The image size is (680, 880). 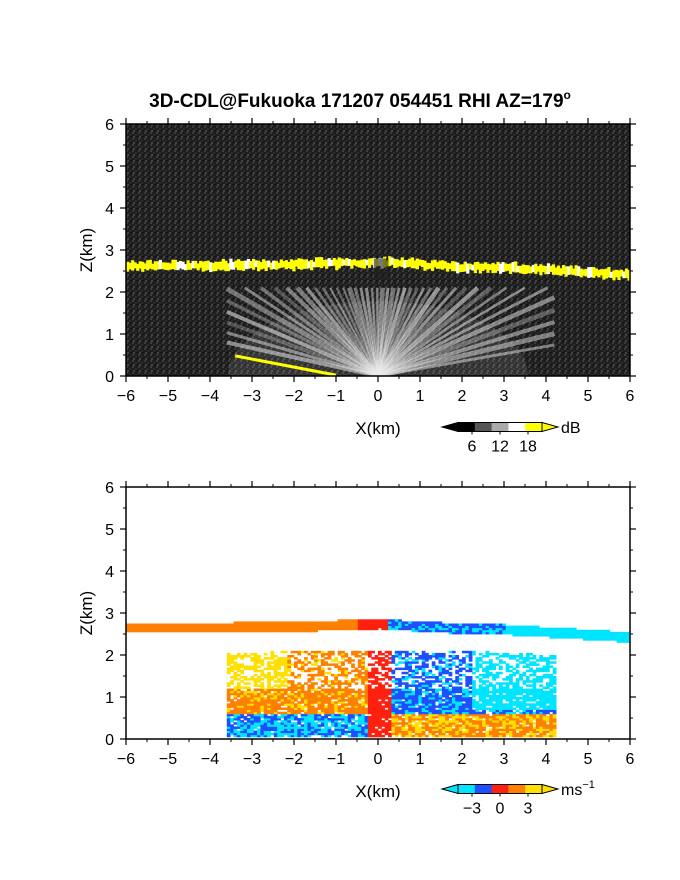 What do you see at coordinates (571, 428) in the screenshot?
I see `top-colorbar-unit: dB` at bounding box center [571, 428].